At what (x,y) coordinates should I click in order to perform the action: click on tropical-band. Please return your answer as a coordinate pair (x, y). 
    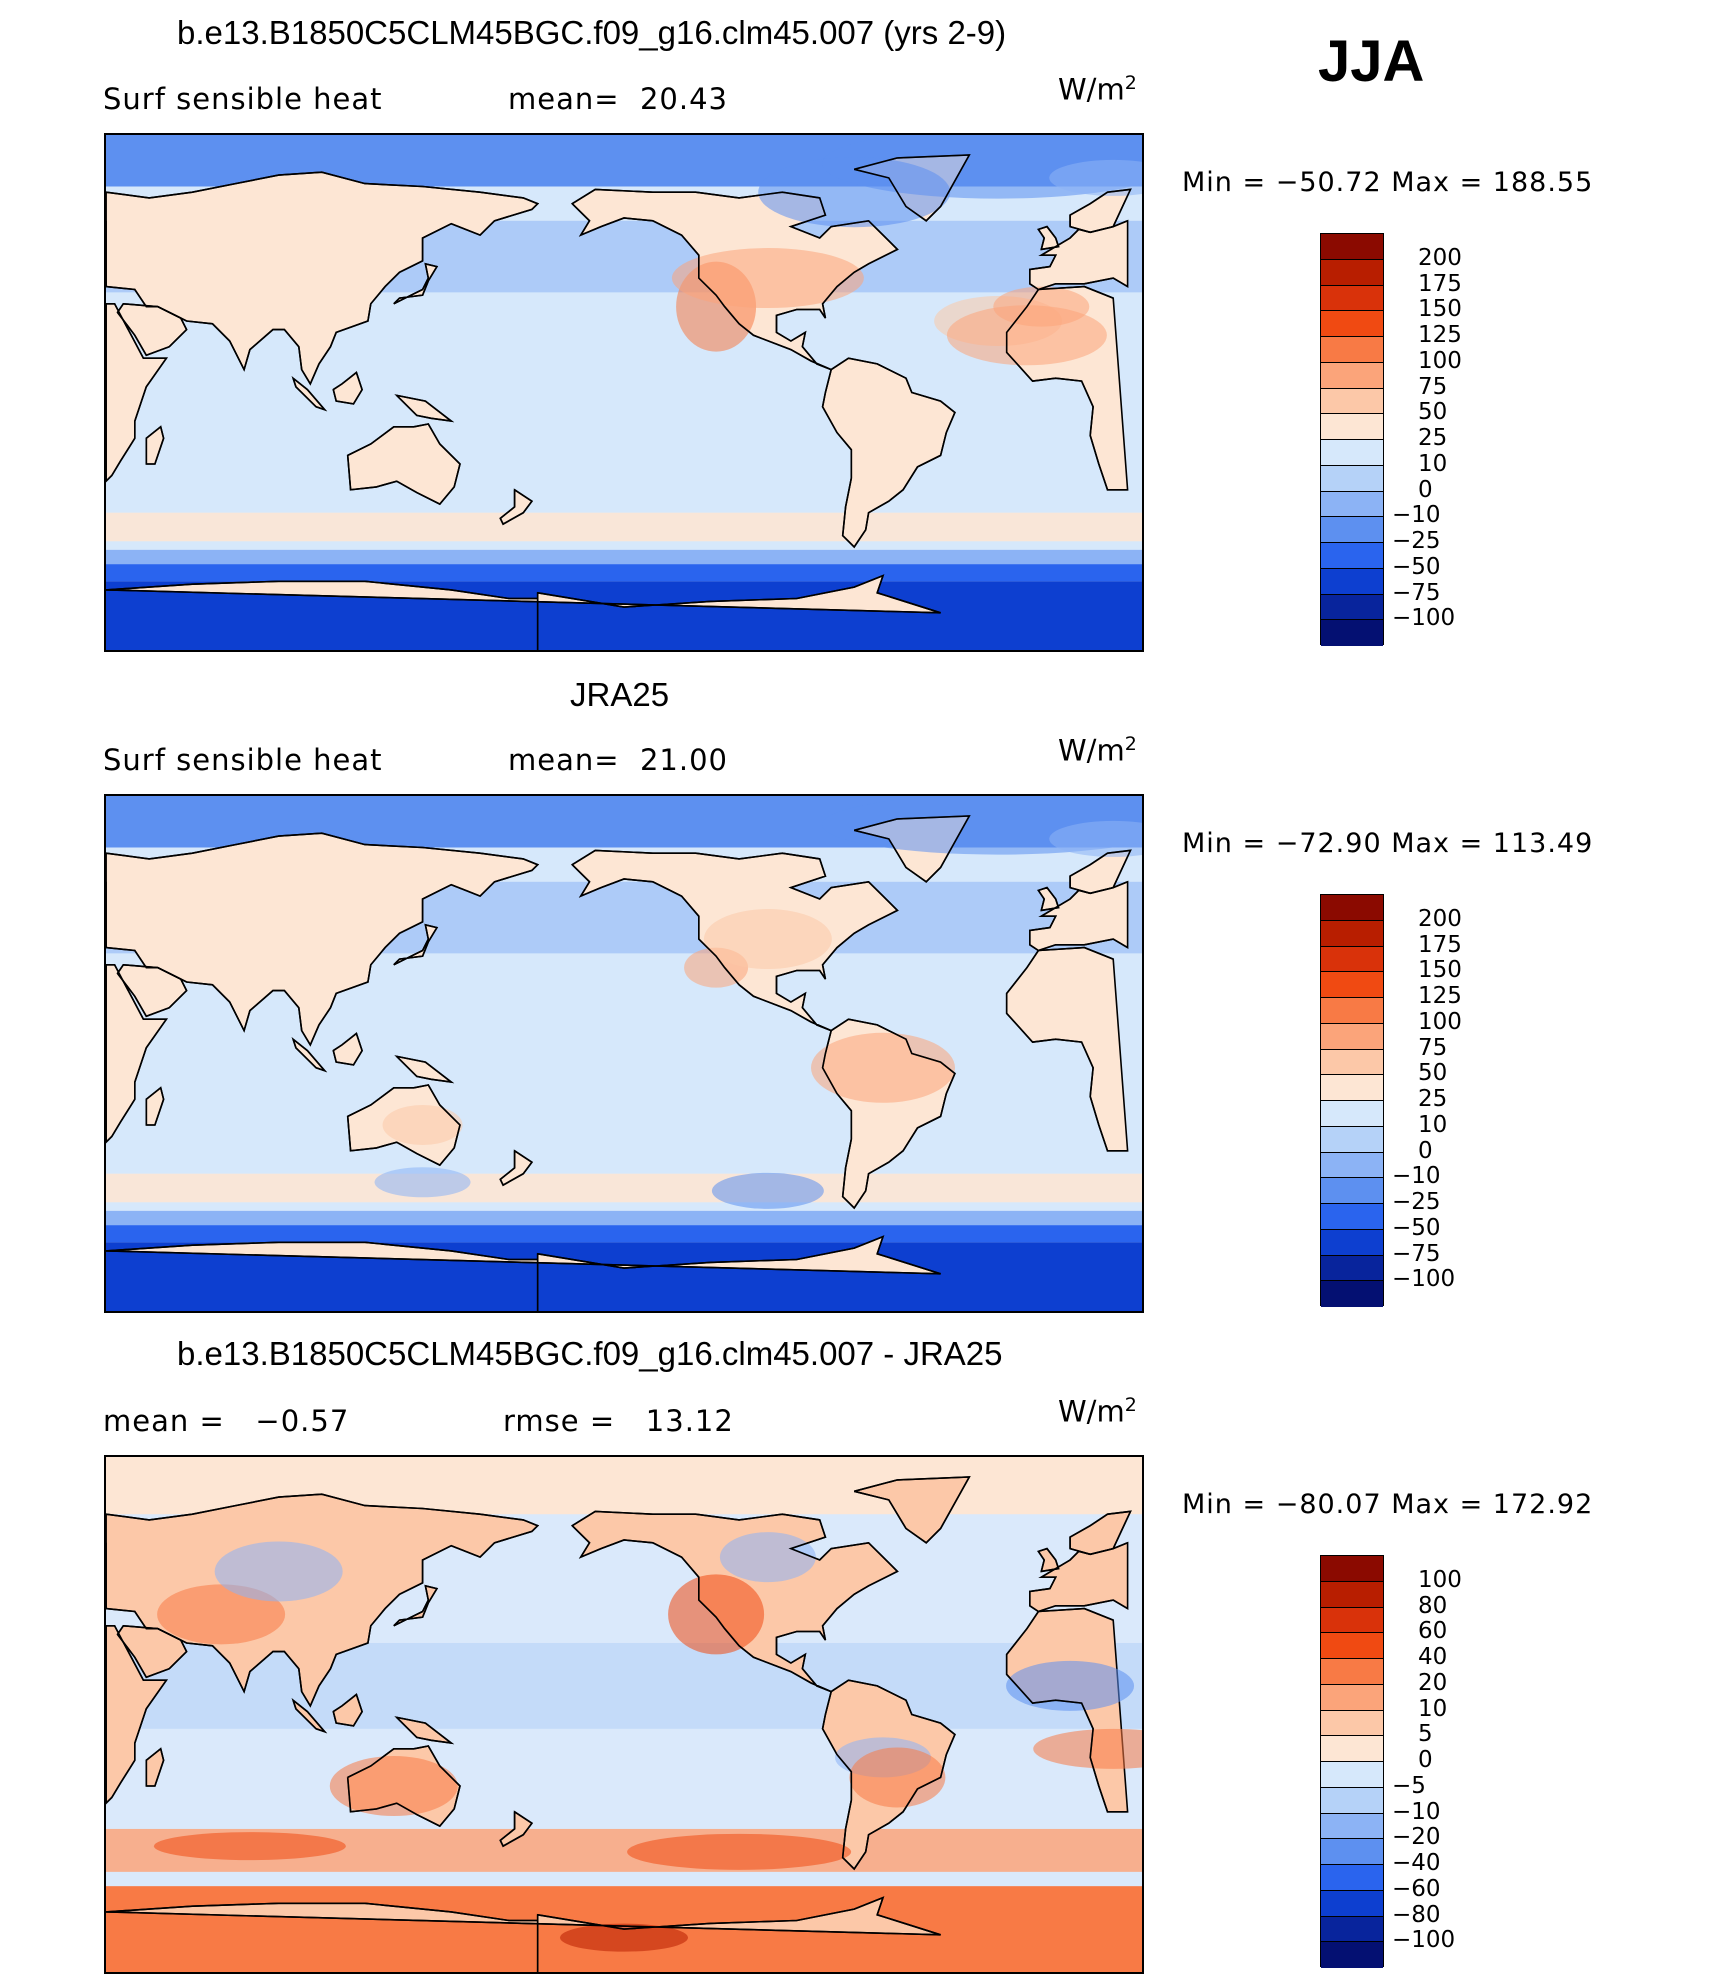
    Looking at the image, I should click on (624, 1685).